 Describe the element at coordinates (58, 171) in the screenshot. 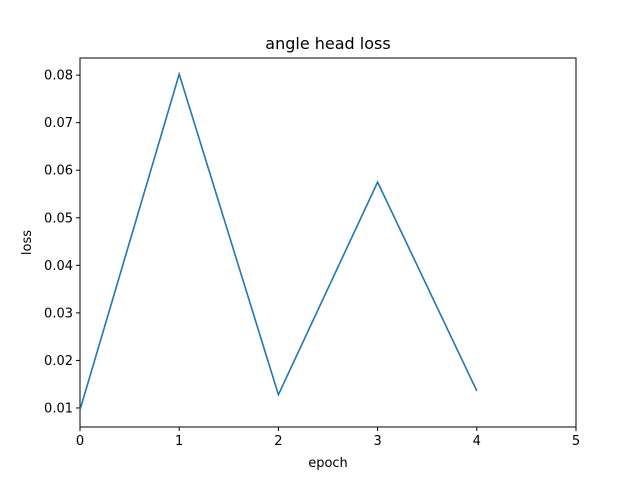

I see `y-tick-label: 0.06` at that location.